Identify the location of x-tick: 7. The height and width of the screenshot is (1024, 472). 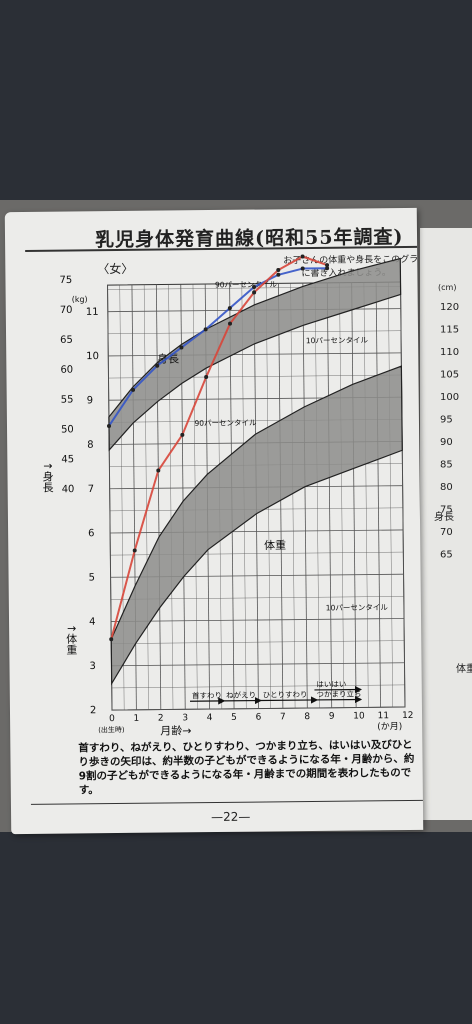
(283, 717).